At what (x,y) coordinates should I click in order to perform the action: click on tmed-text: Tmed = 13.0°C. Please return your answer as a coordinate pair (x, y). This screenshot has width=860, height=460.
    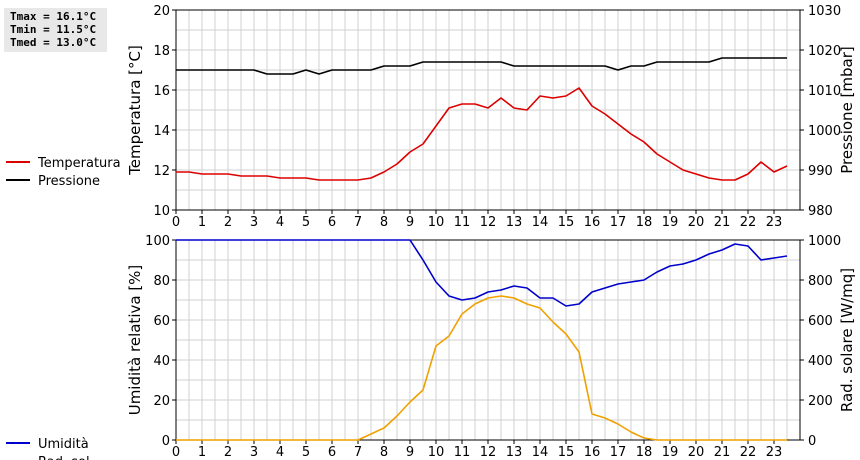
    Looking at the image, I should click on (53, 42).